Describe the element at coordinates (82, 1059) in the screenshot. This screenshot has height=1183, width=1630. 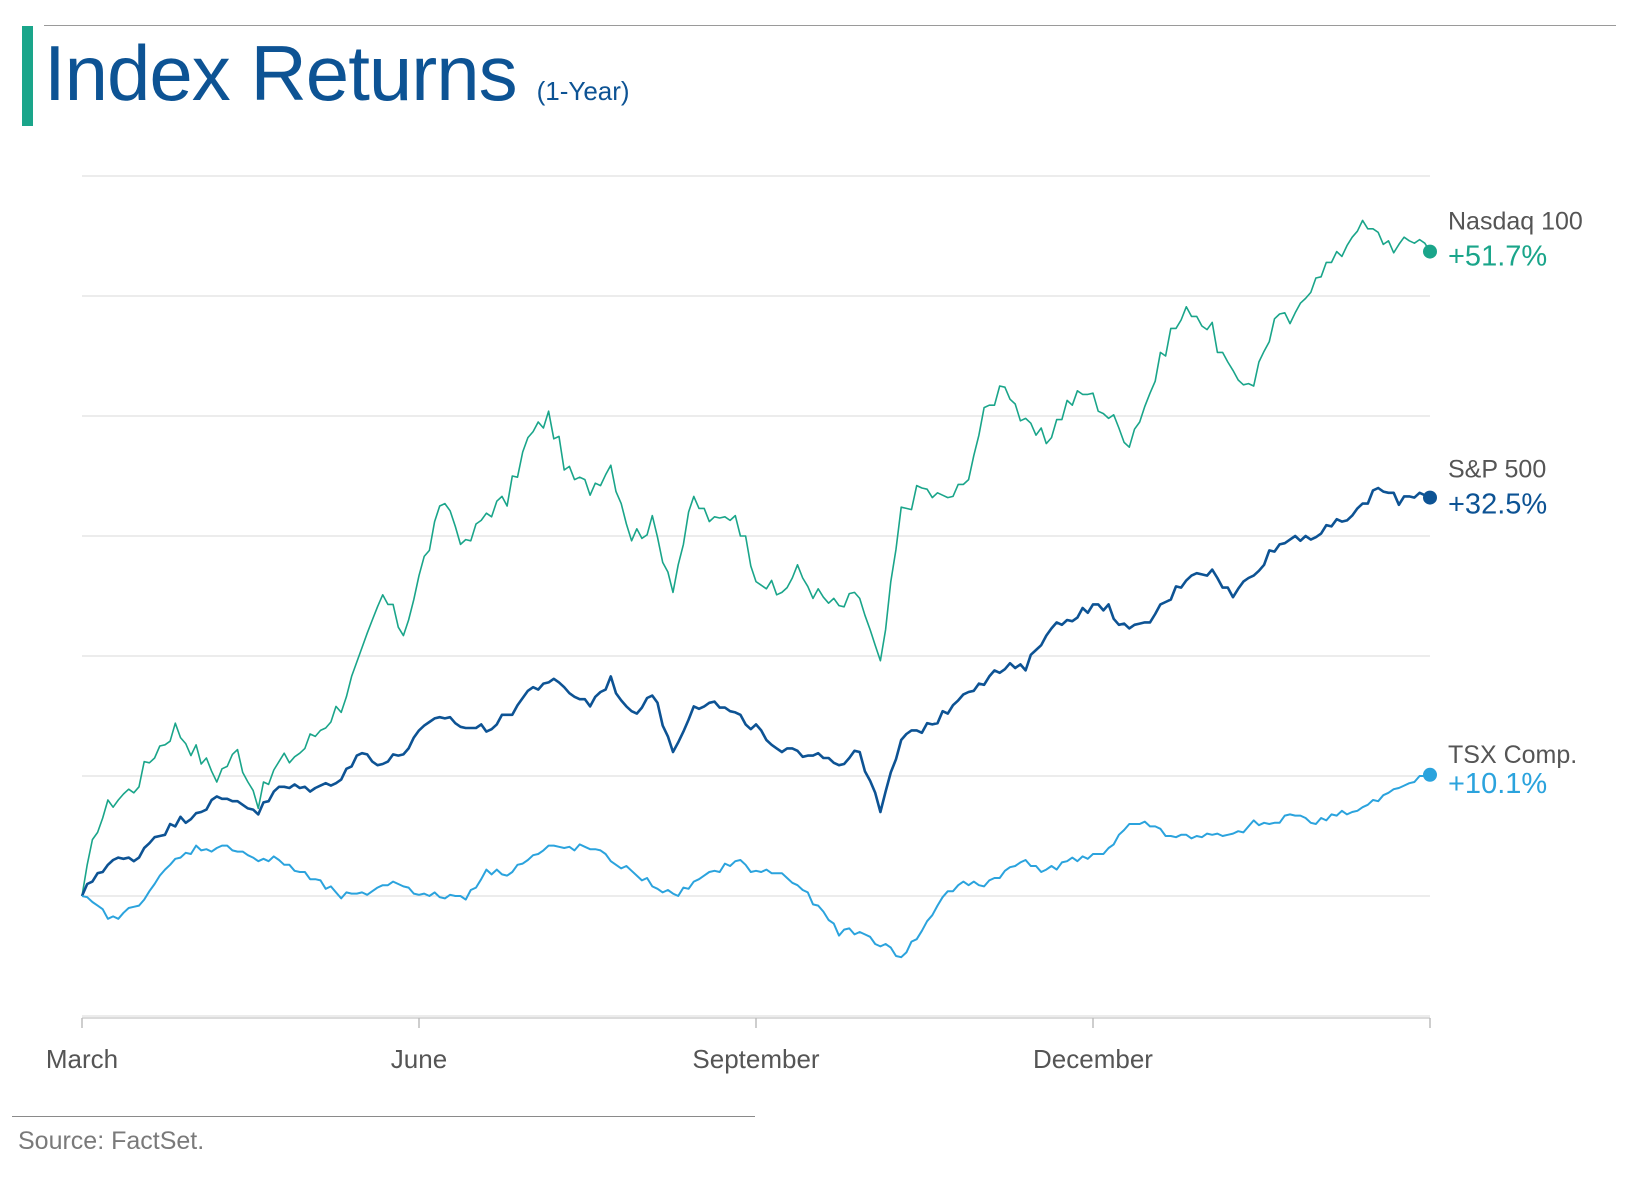
I see `x-tick-label: March` at that location.